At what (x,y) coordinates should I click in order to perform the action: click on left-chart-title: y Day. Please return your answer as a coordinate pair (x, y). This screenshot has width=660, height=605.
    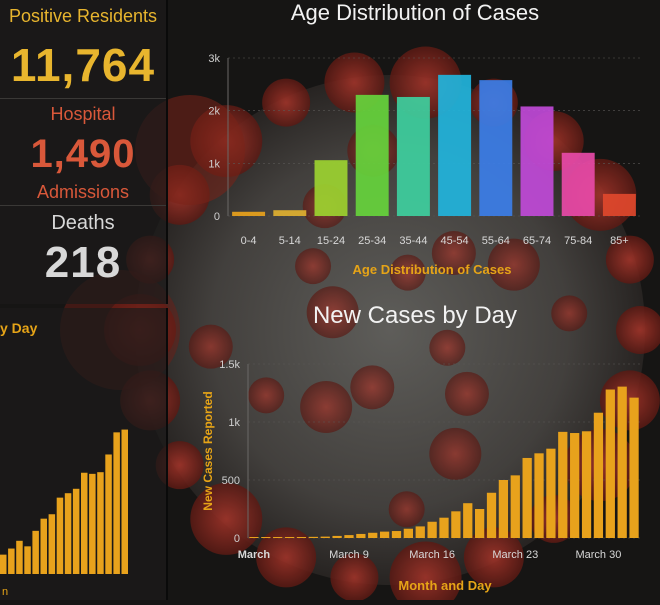
    Looking at the image, I should click on (19, 328).